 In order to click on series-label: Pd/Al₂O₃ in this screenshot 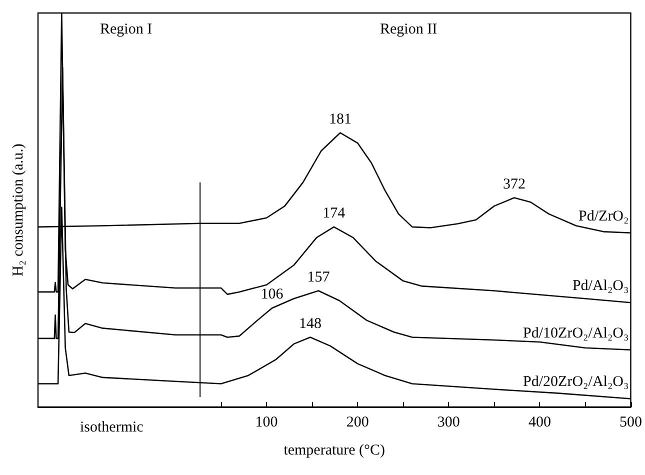, I will do `click(600, 286)`.